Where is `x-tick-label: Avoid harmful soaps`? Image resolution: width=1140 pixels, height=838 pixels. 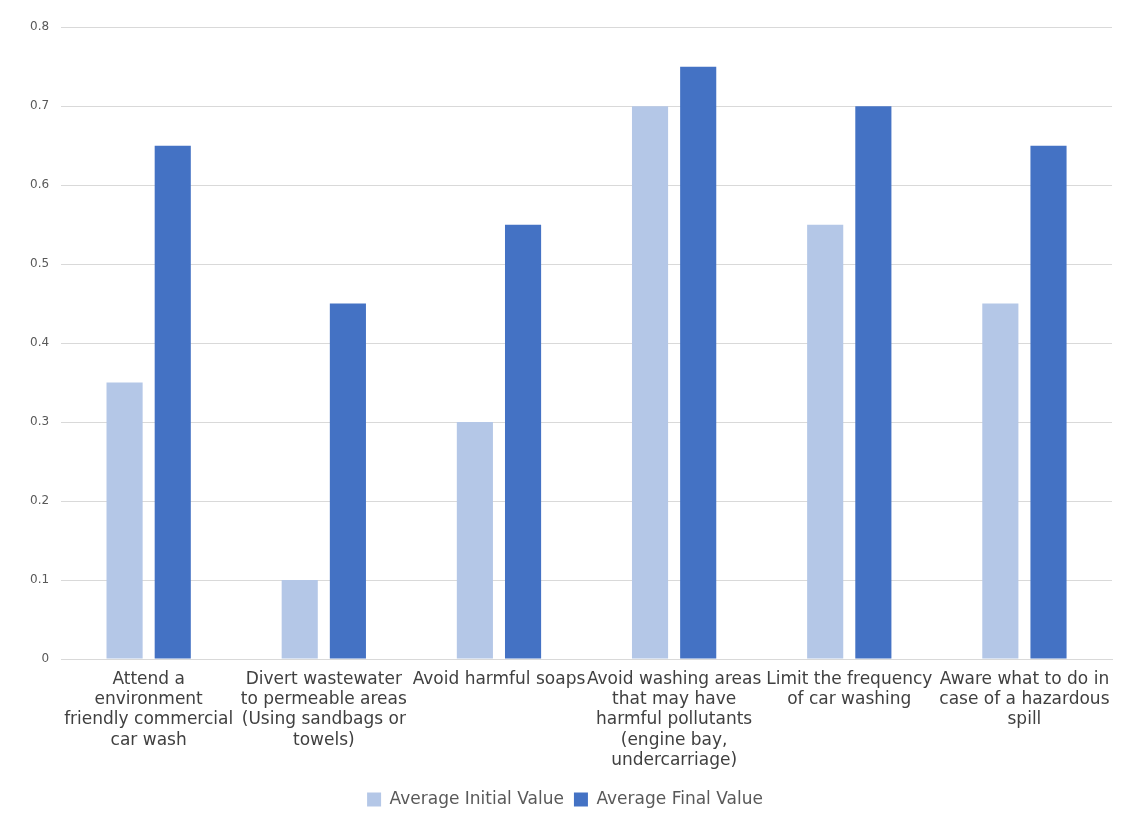 x-tick-label: Avoid harmful soaps is located at coordinates (499, 677).